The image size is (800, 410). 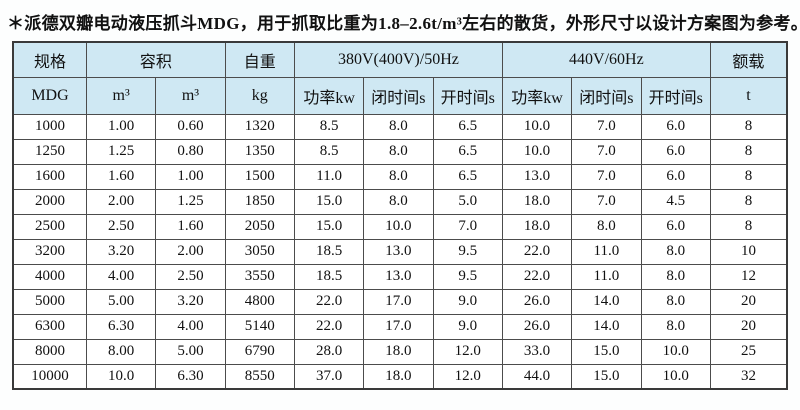 I want to click on table-row: 1600 1.60 1.00 1500 11.0 8.0 6.5 13.0 7.0 6.0 8, so click(x=400, y=176).